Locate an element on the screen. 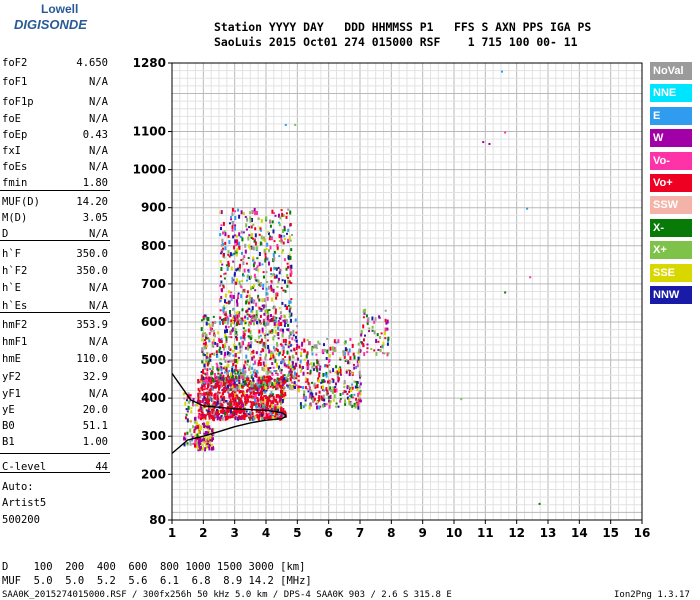  legend-item-ssw: SSW is located at coordinates (671, 205).